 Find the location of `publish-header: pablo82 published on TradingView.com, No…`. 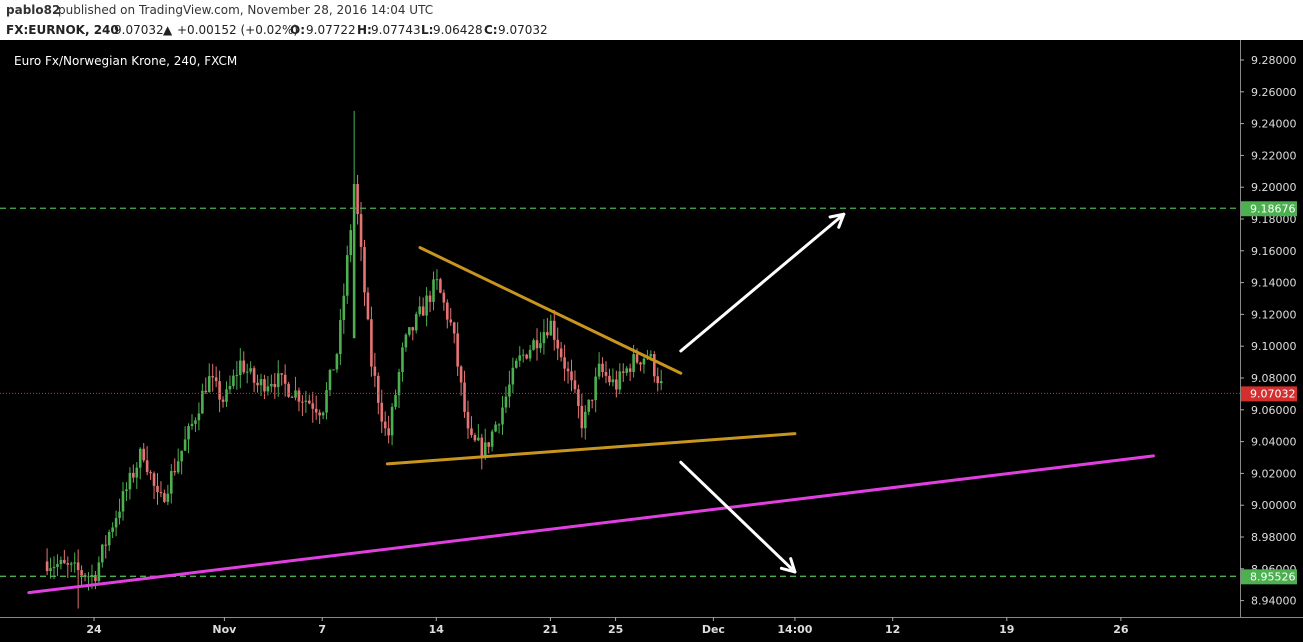

publish-header: pablo82 published on TradingView.com, No… is located at coordinates (651, 10).